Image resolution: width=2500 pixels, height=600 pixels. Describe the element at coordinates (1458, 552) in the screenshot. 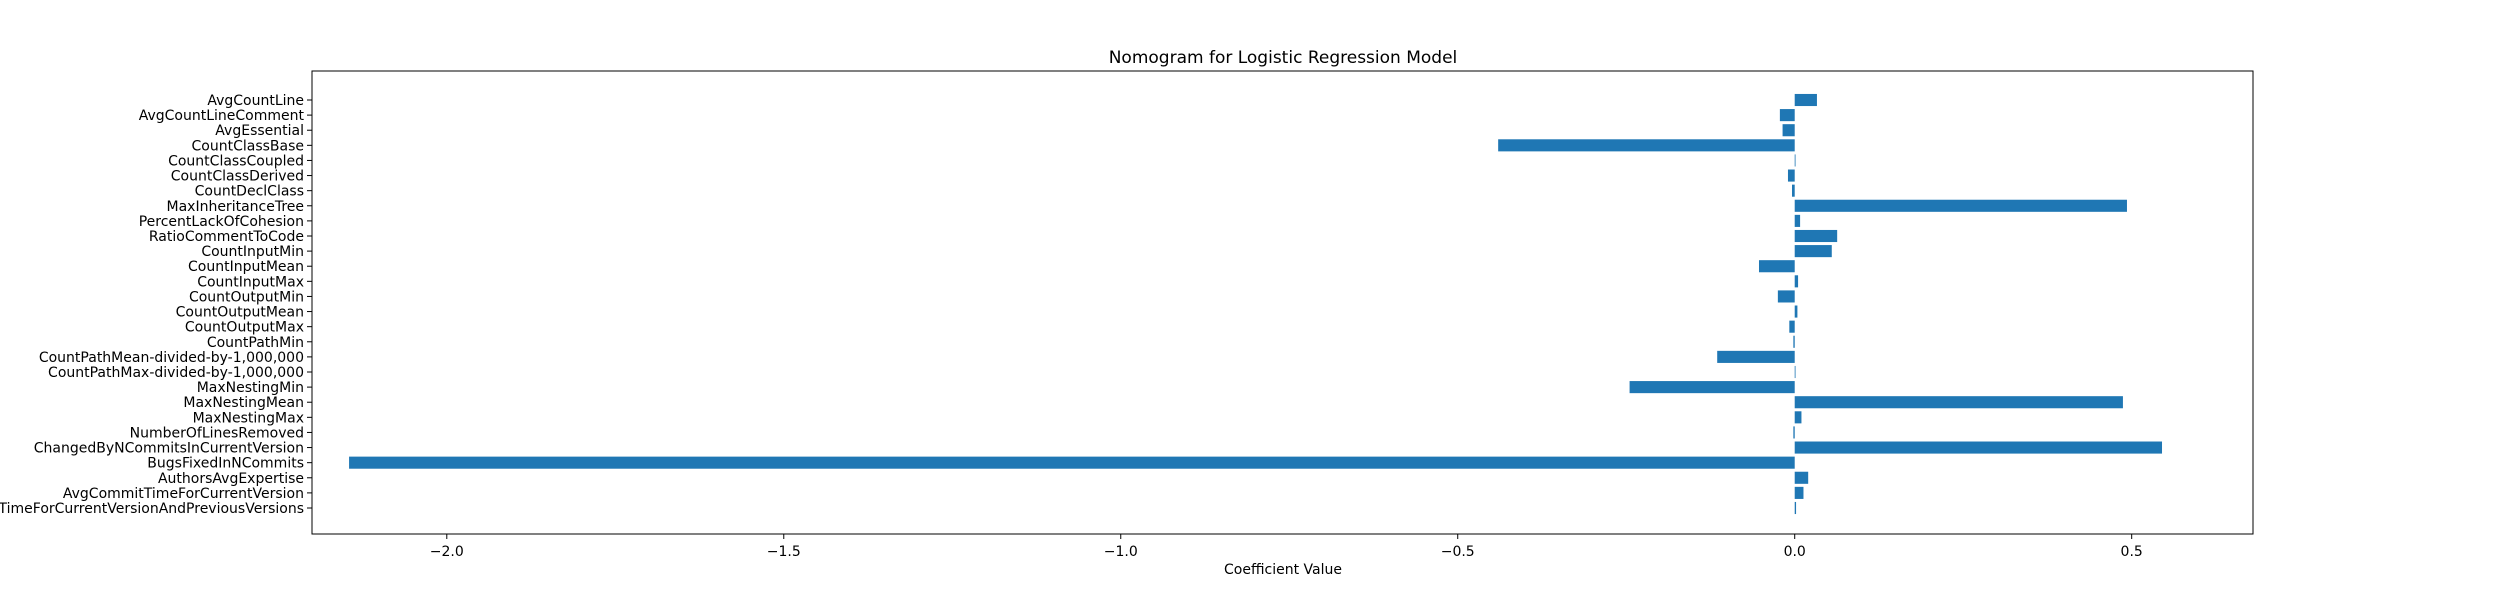

I see `x-tick-label-3: −0.5` at that location.